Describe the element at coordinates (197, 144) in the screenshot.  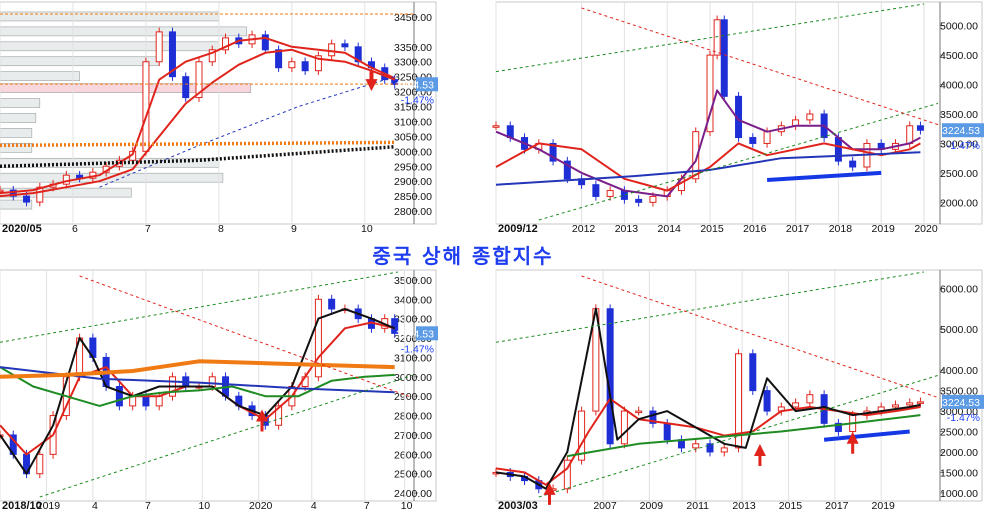
I see `dotted-ma-line` at that location.